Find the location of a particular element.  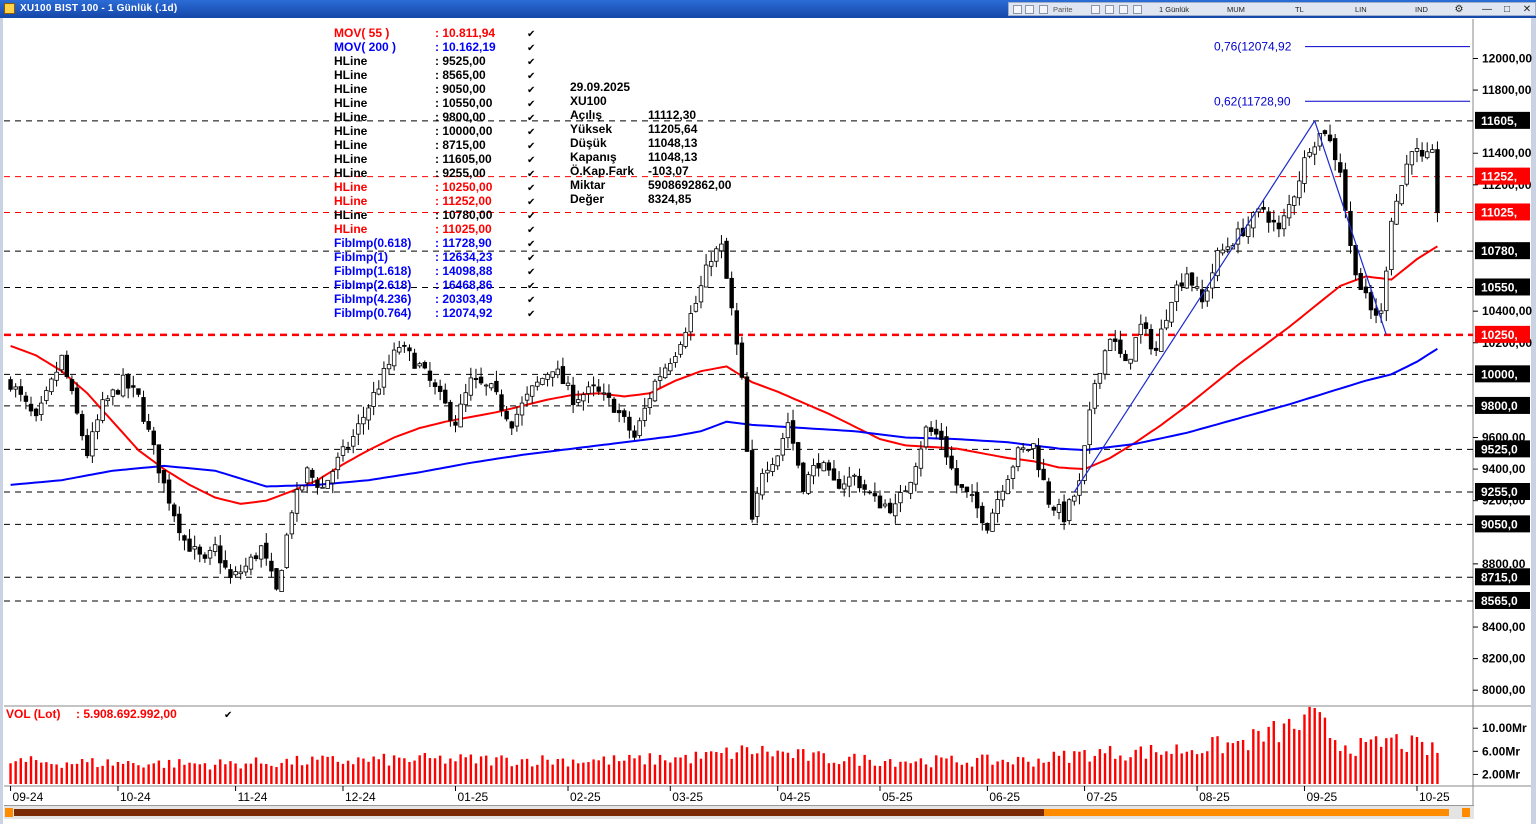

date-tick-label: 01-25 is located at coordinates (473, 797).